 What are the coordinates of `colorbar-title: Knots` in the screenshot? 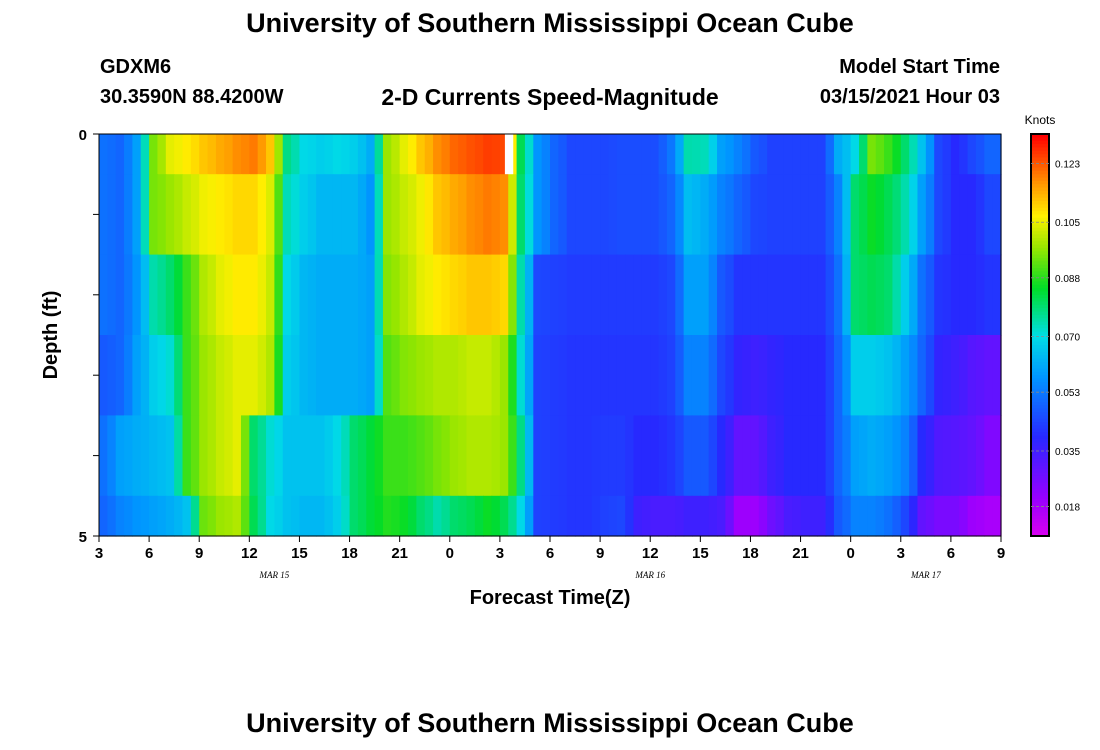 It's located at (1040, 120).